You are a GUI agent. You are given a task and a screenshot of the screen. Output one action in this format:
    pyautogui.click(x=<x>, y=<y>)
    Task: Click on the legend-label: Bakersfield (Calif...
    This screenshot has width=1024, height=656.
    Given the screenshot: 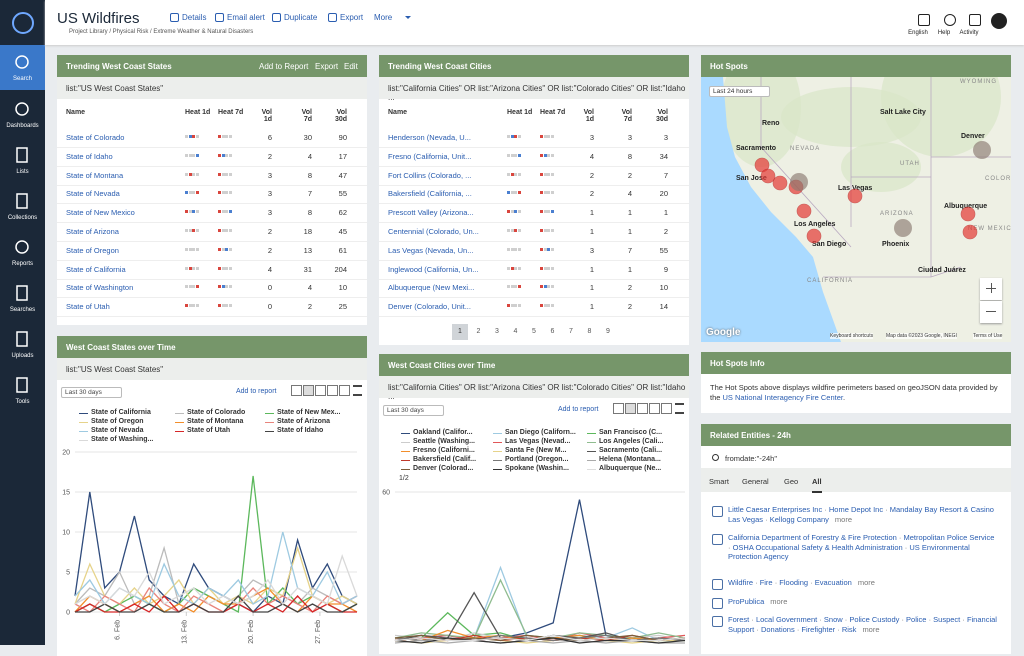 What is the action you would take?
    pyautogui.click(x=445, y=459)
    